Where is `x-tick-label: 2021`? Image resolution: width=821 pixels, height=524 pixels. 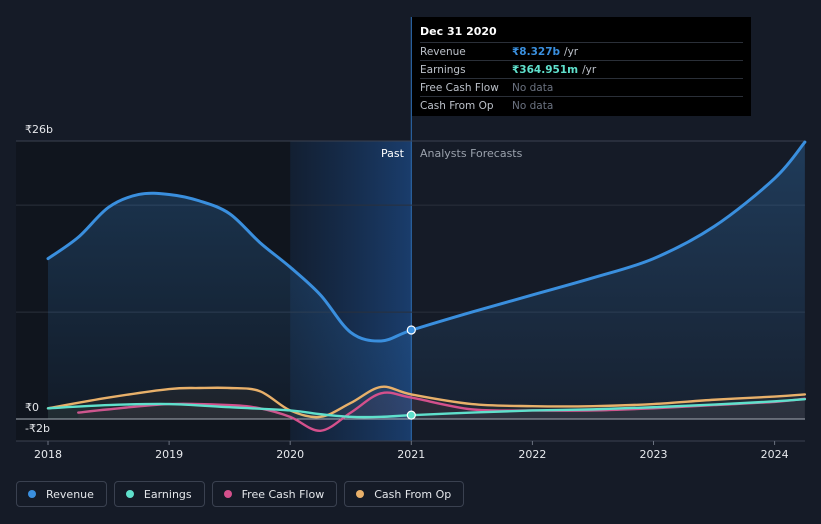
x-tick-label: 2021 is located at coordinates (411, 454).